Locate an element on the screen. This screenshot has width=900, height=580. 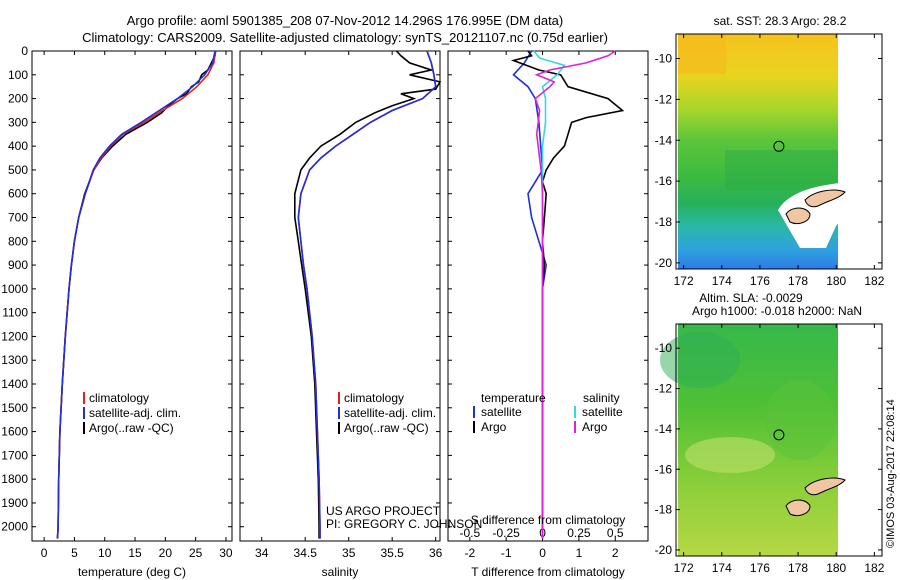
depth-tick-label: 1700 is located at coordinates (14, 455).